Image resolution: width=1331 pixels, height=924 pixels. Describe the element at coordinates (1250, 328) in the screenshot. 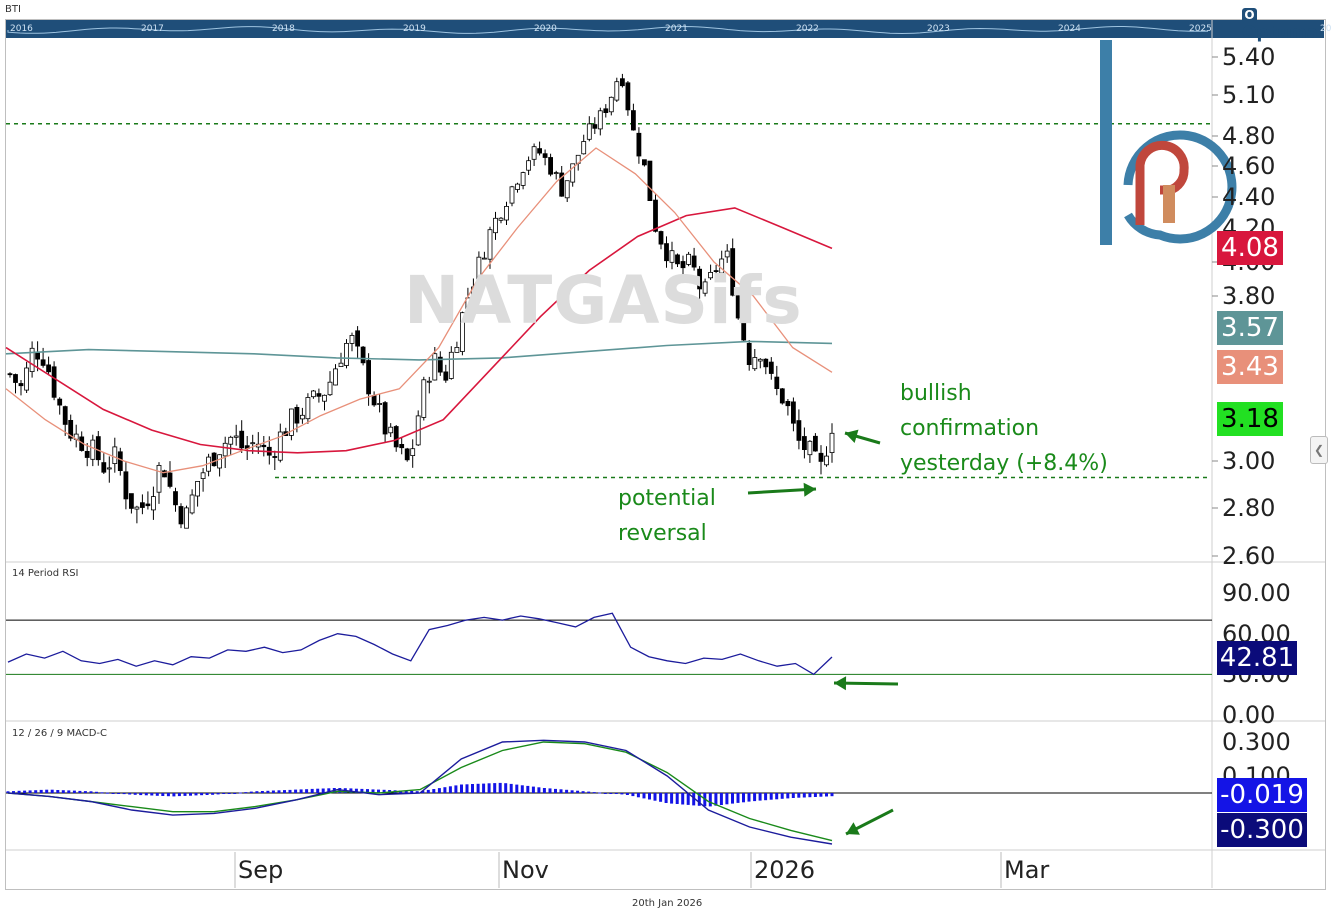

I see `sma-teal-badge: 3.57` at that location.